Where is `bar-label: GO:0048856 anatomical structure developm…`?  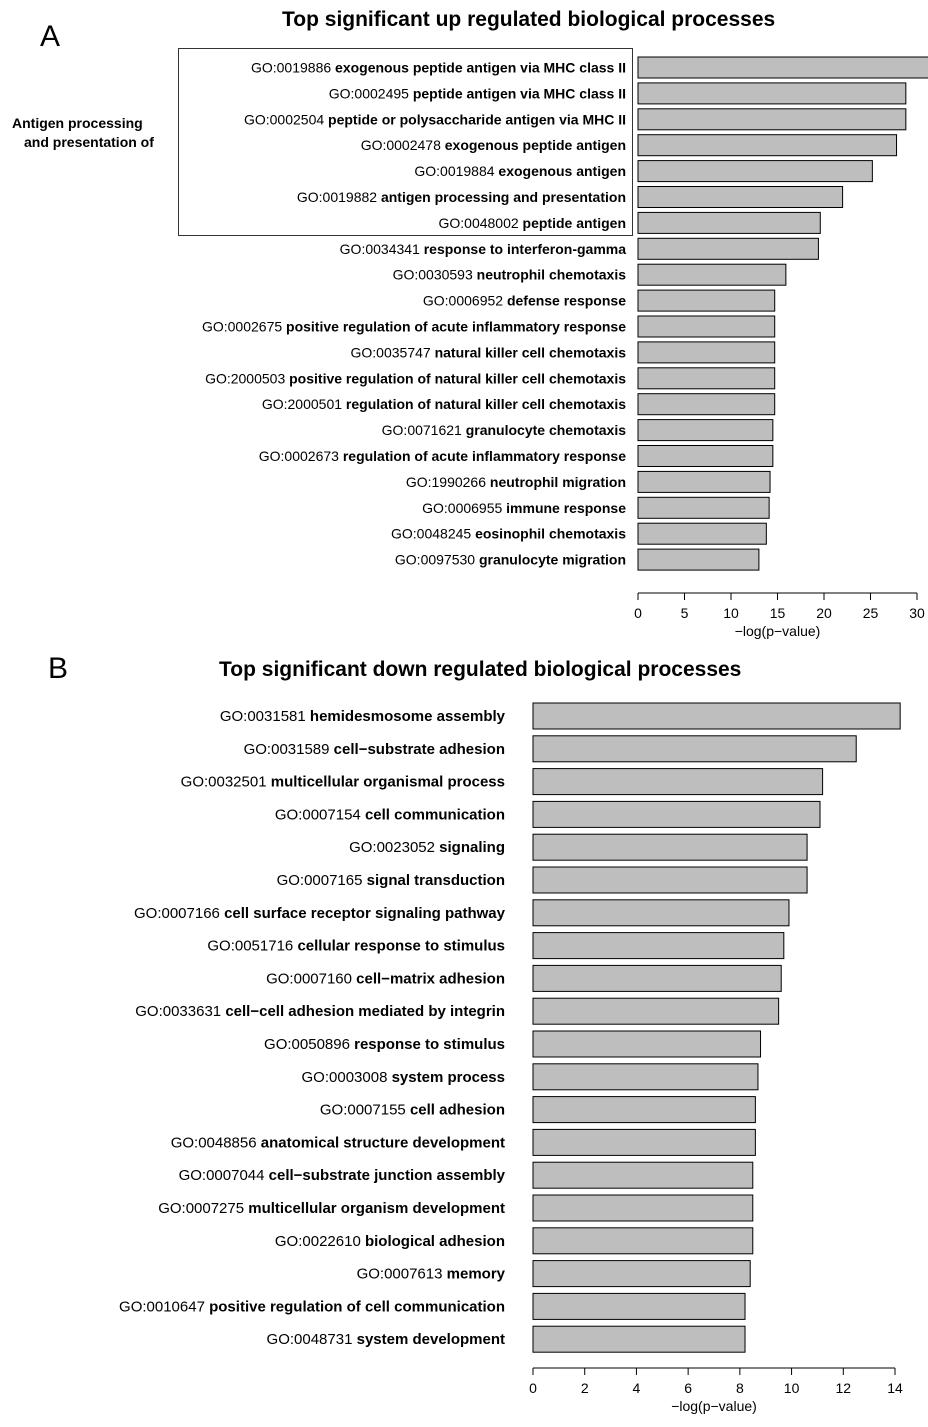
bar-label: GO:0048856 anatomical structure developm… is located at coordinates (338, 1142).